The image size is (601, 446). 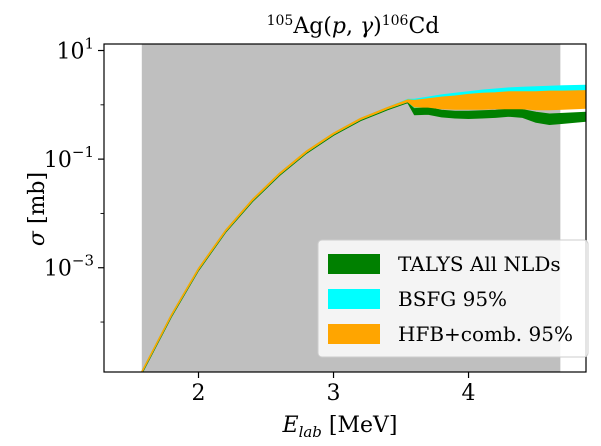 I want to click on x-tick-label-1: 3, so click(x=334, y=393).